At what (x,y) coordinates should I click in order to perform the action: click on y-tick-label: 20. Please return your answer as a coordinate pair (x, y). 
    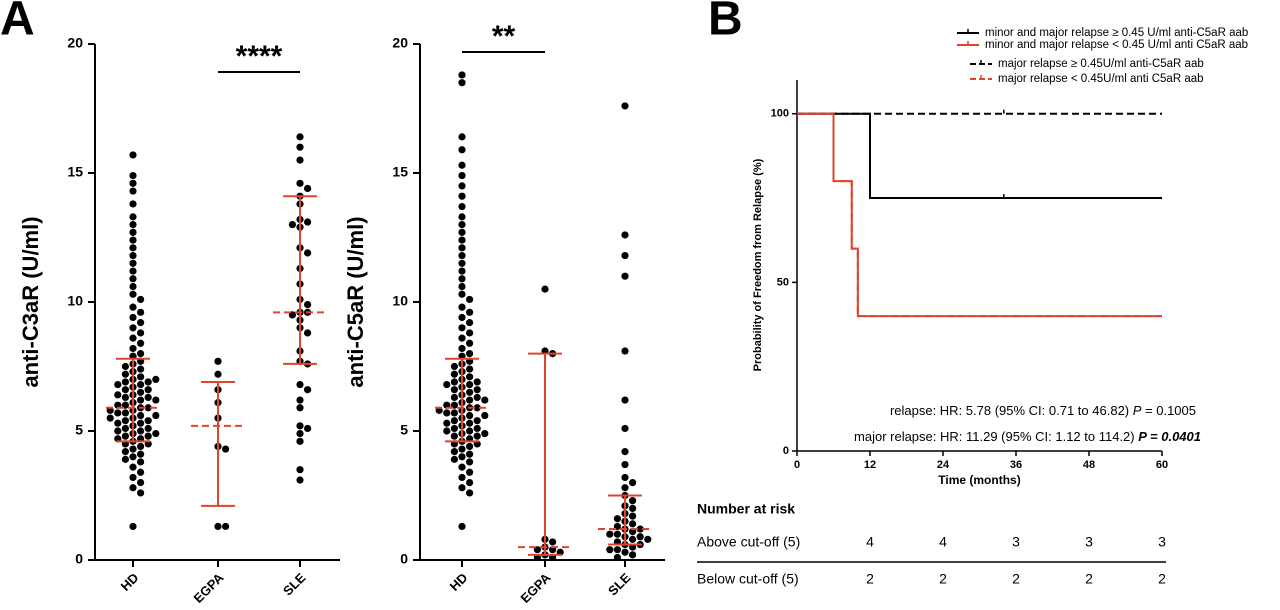
    Looking at the image, I should click on (75, 43).